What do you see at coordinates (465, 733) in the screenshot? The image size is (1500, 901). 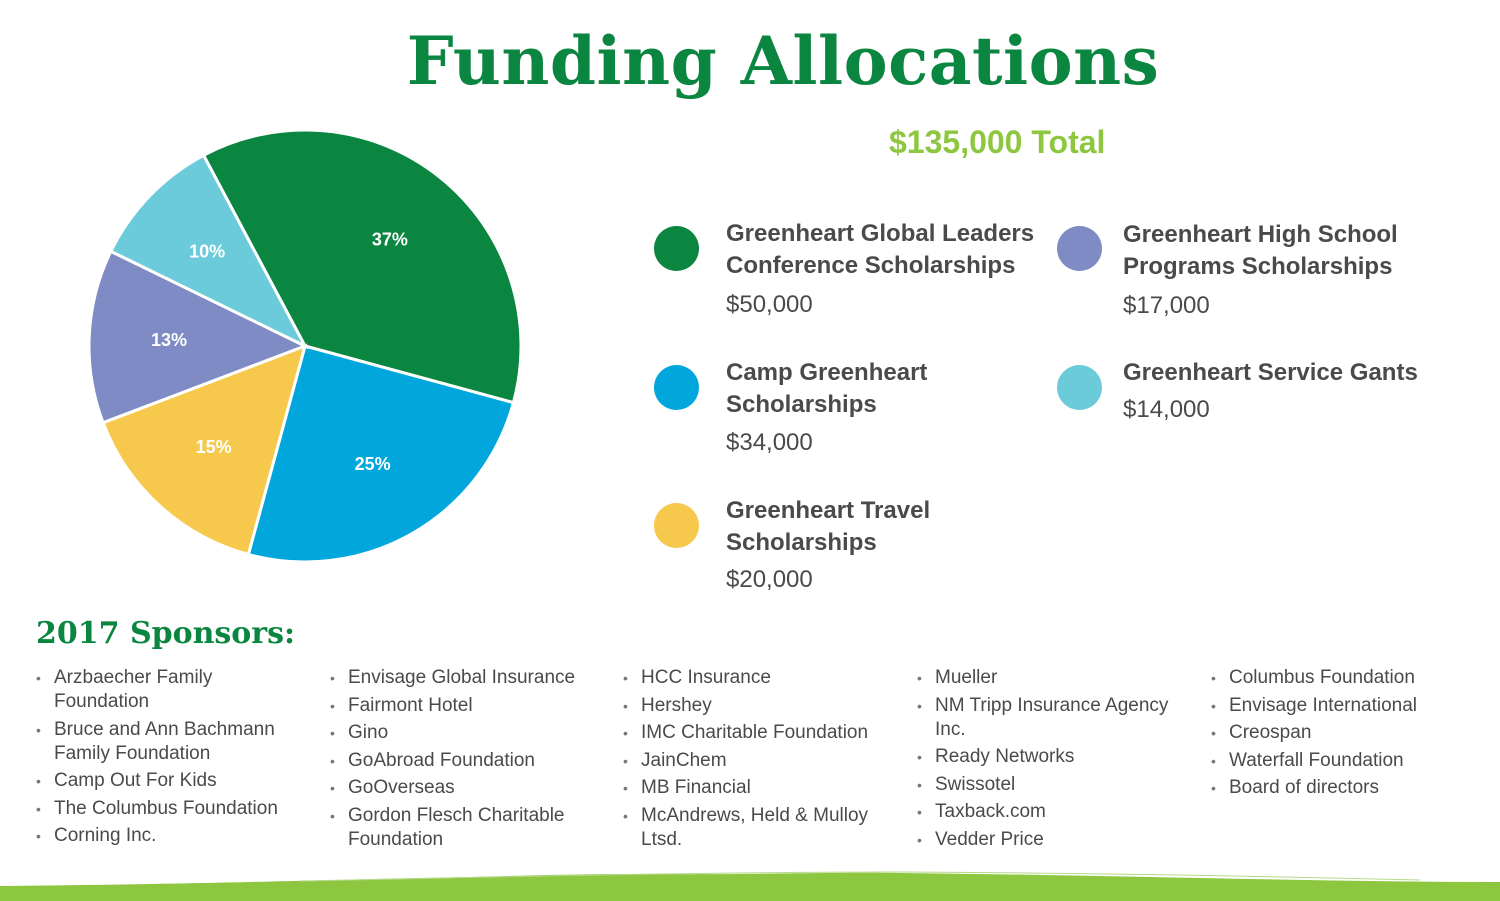 I see `sponsor-item: Gino` at bounding box center [465, 733].